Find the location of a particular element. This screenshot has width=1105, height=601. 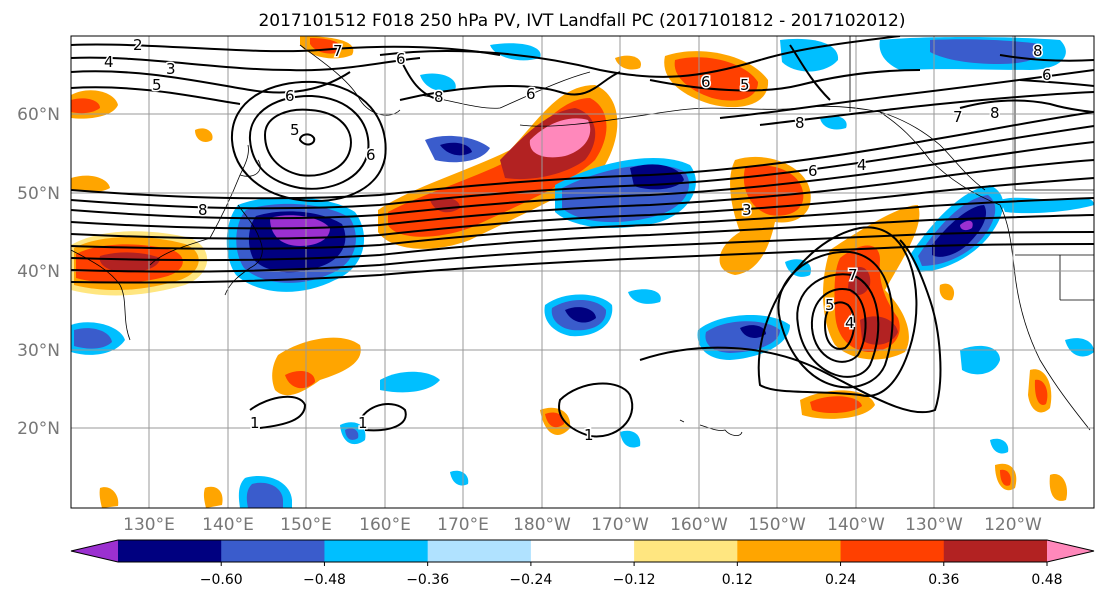

lon-label: 140°W is located at coordinates (856, 525).